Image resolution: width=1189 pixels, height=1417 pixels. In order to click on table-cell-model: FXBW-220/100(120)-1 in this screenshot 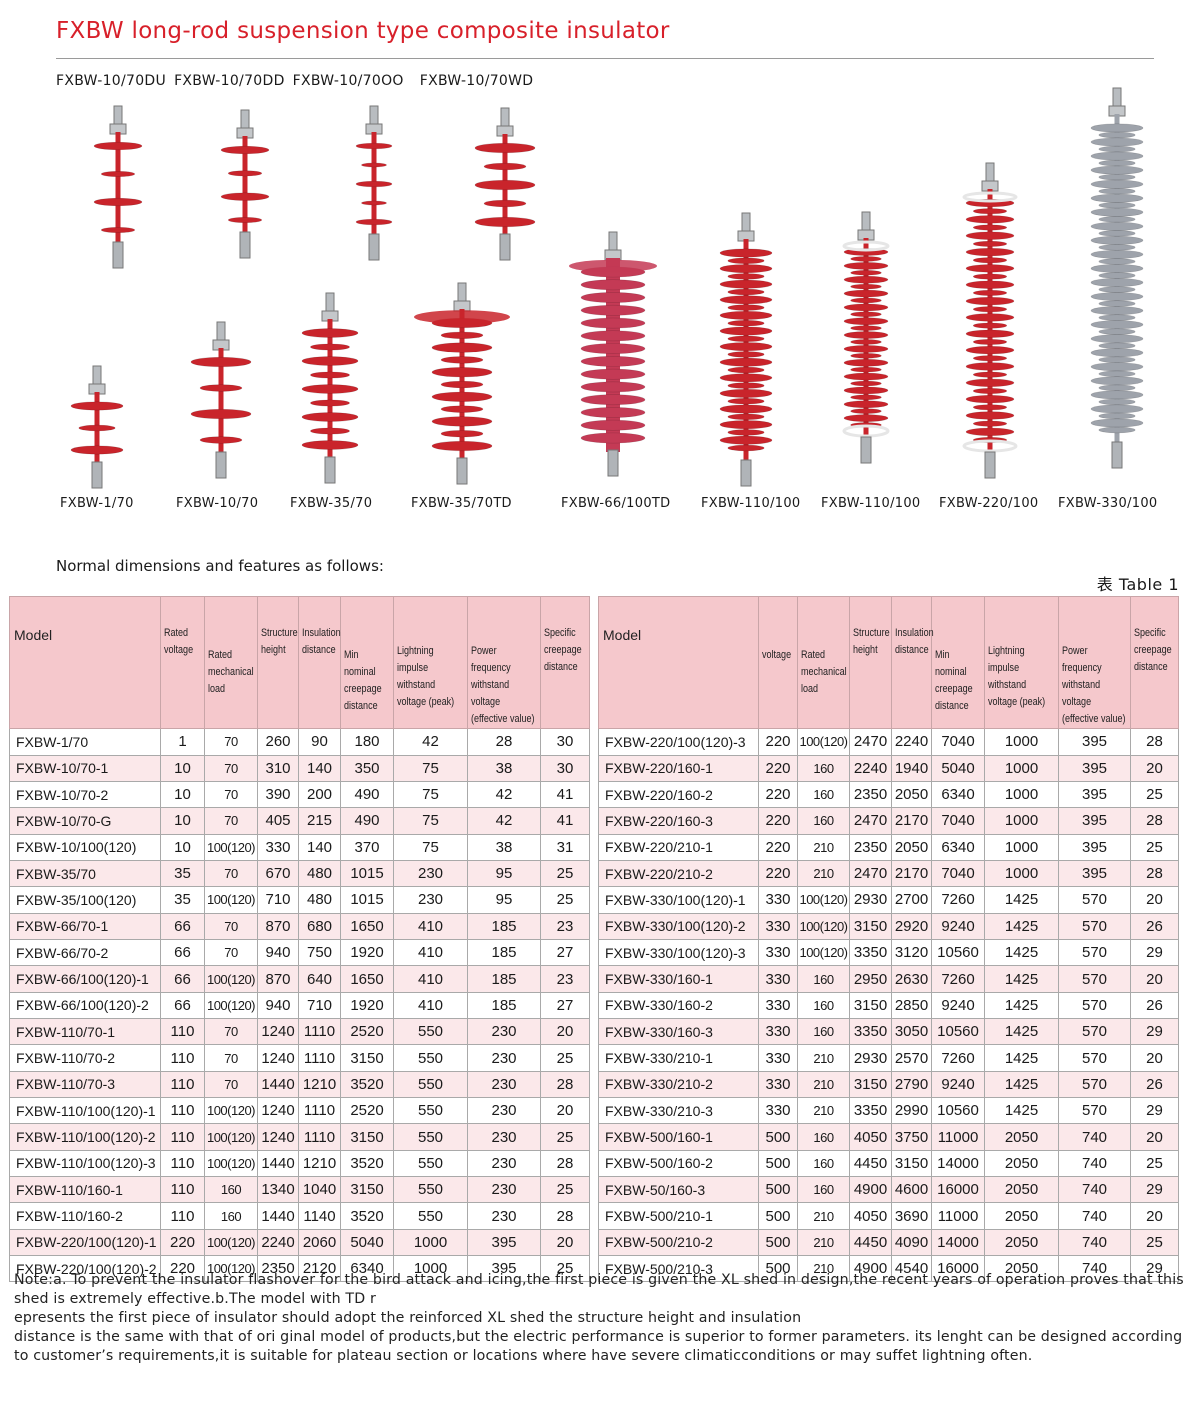, I will do `click(85, 1242)`.